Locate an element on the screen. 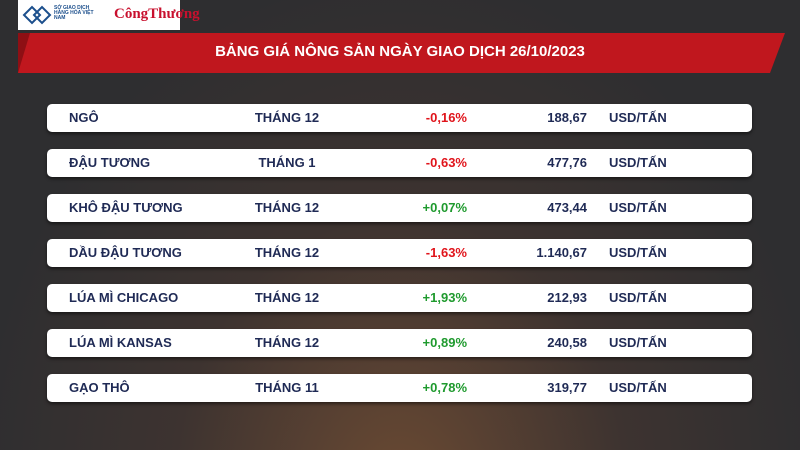  table-row: NGÔ THÁNG 12 -0,16% 188,67 USD/TẤN is located at coordinates (399, 118).